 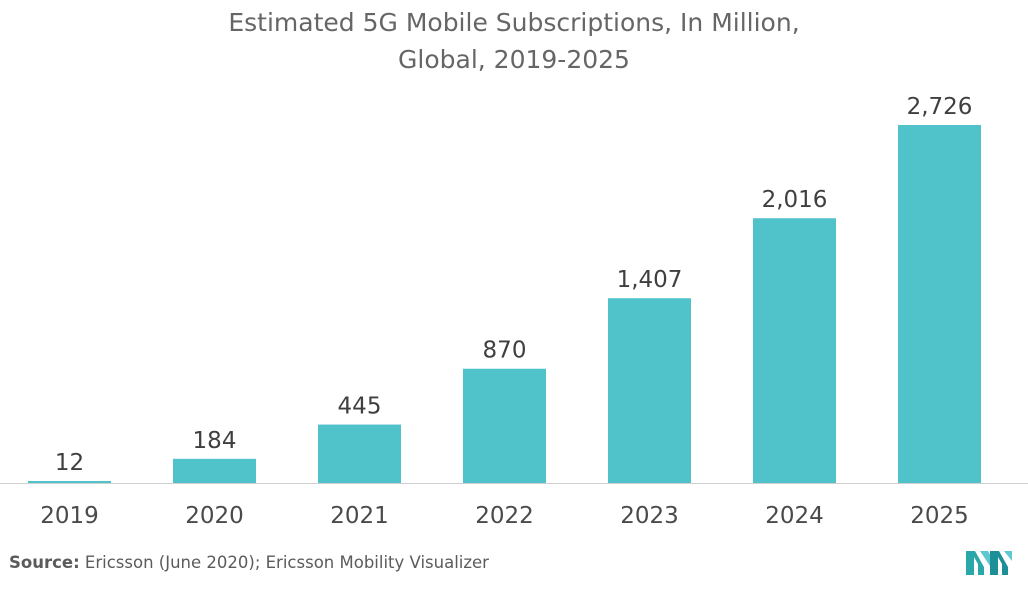 I want to click on data-label-2021: 445, so click(x=360, y=407).